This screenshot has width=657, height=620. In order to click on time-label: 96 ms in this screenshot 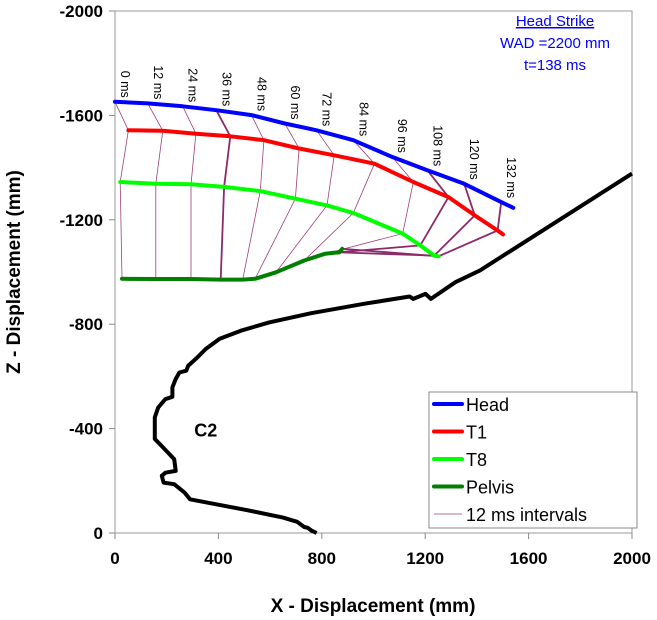, I will do `click(402, 136)`.